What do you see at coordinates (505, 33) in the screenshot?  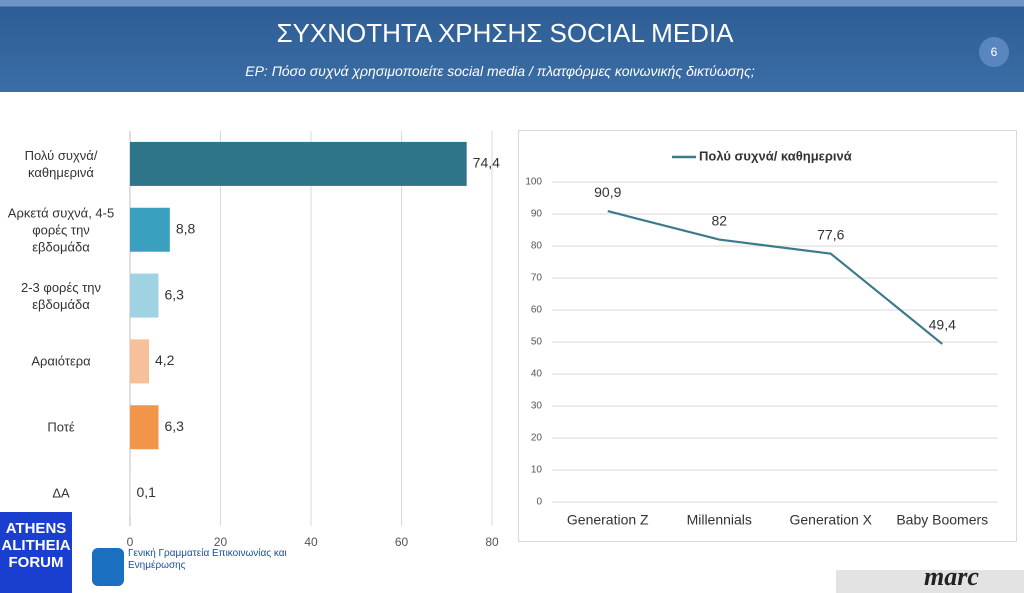 I see `title: ΣΥΧΝΟΤΗΤΑ ΧΡΗΣΗΣ SOCIAL MEDIA` at bounding box center [505, 33].